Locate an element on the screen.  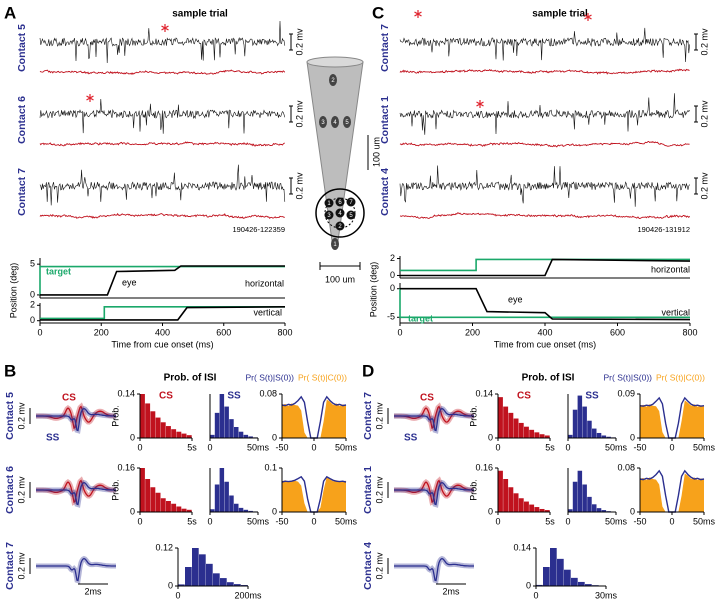
x-tick-label: 5s is located at coordinates (192, 521).